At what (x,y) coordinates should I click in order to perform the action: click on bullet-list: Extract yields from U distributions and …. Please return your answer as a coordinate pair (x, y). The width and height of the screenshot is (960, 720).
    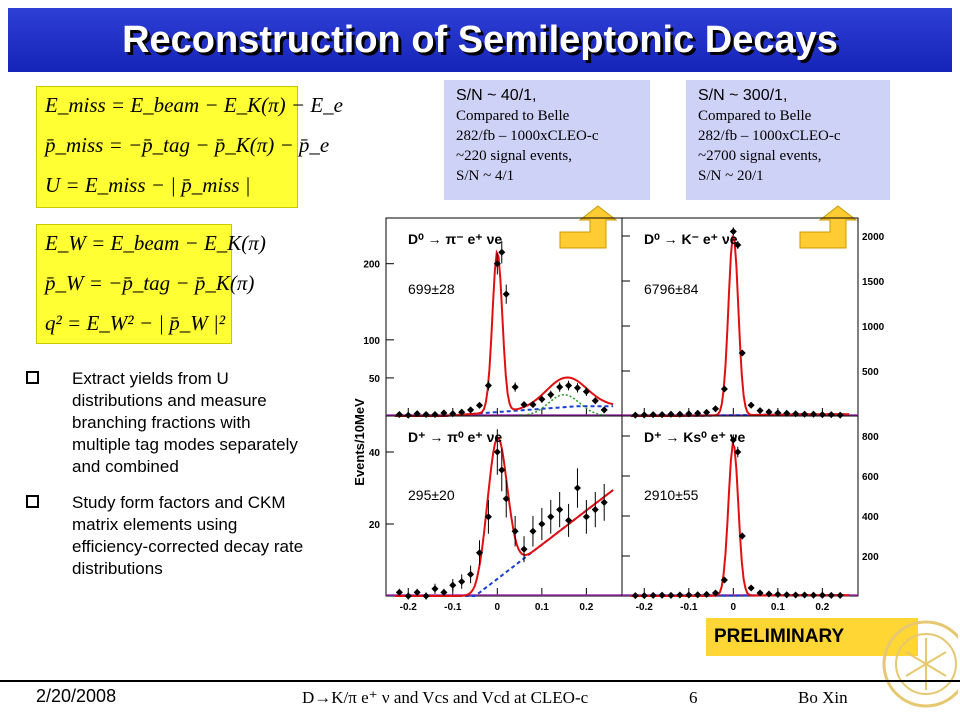
    Looking at the image, I should click on (166, 481).